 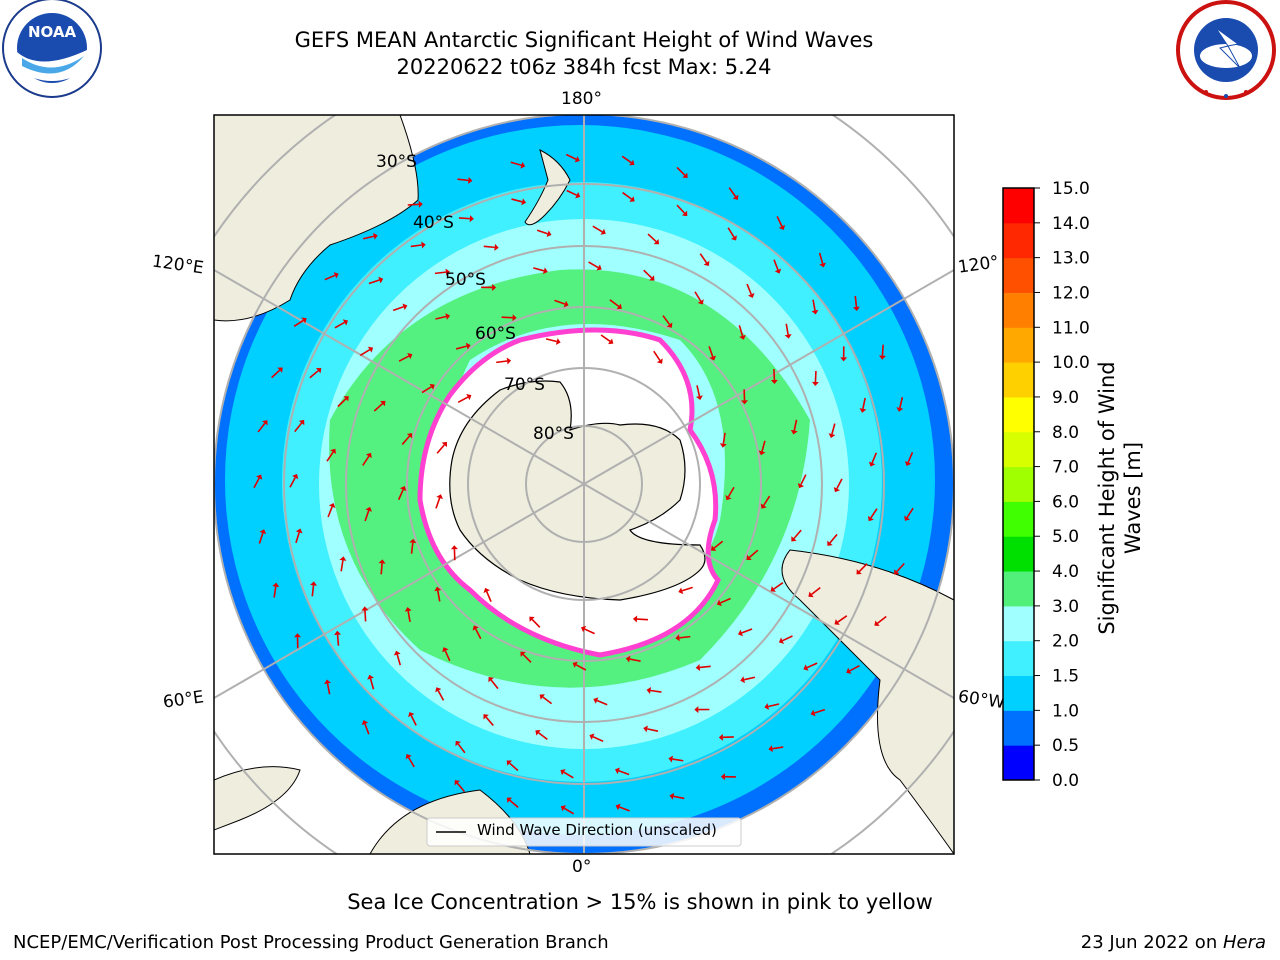 What do you see at coordinates (1071, 328) in the screenshot?
I see `colorbar-tick-label: 11.0` at bounding box center [1071, 328].